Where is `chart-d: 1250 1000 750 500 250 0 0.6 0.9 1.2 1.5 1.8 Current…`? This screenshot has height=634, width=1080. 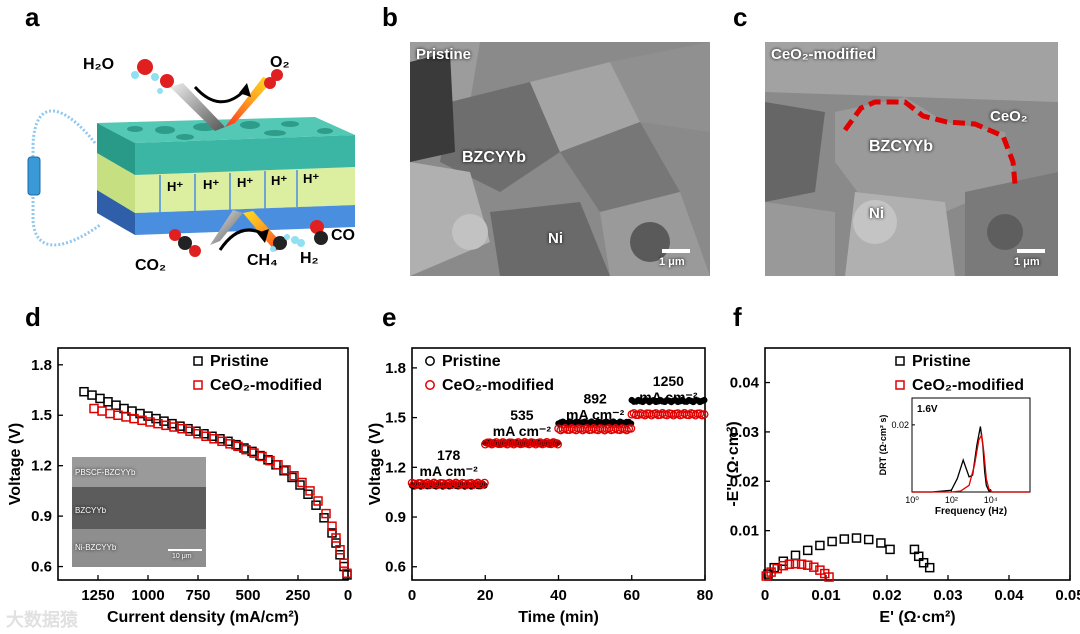
chart-d: 1250 1000 750 500 250 0 0.6 0.9 1.2 1.5 1.8 Current… is located at coordinates (179, 486).